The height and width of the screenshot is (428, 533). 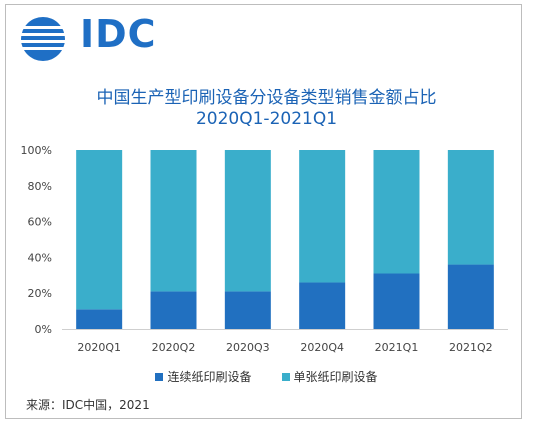 What do you see at coordinates (322, 347) in the screenshot?
I see `x-tick-label: 2020Q4` at bounding box center [322, 347].